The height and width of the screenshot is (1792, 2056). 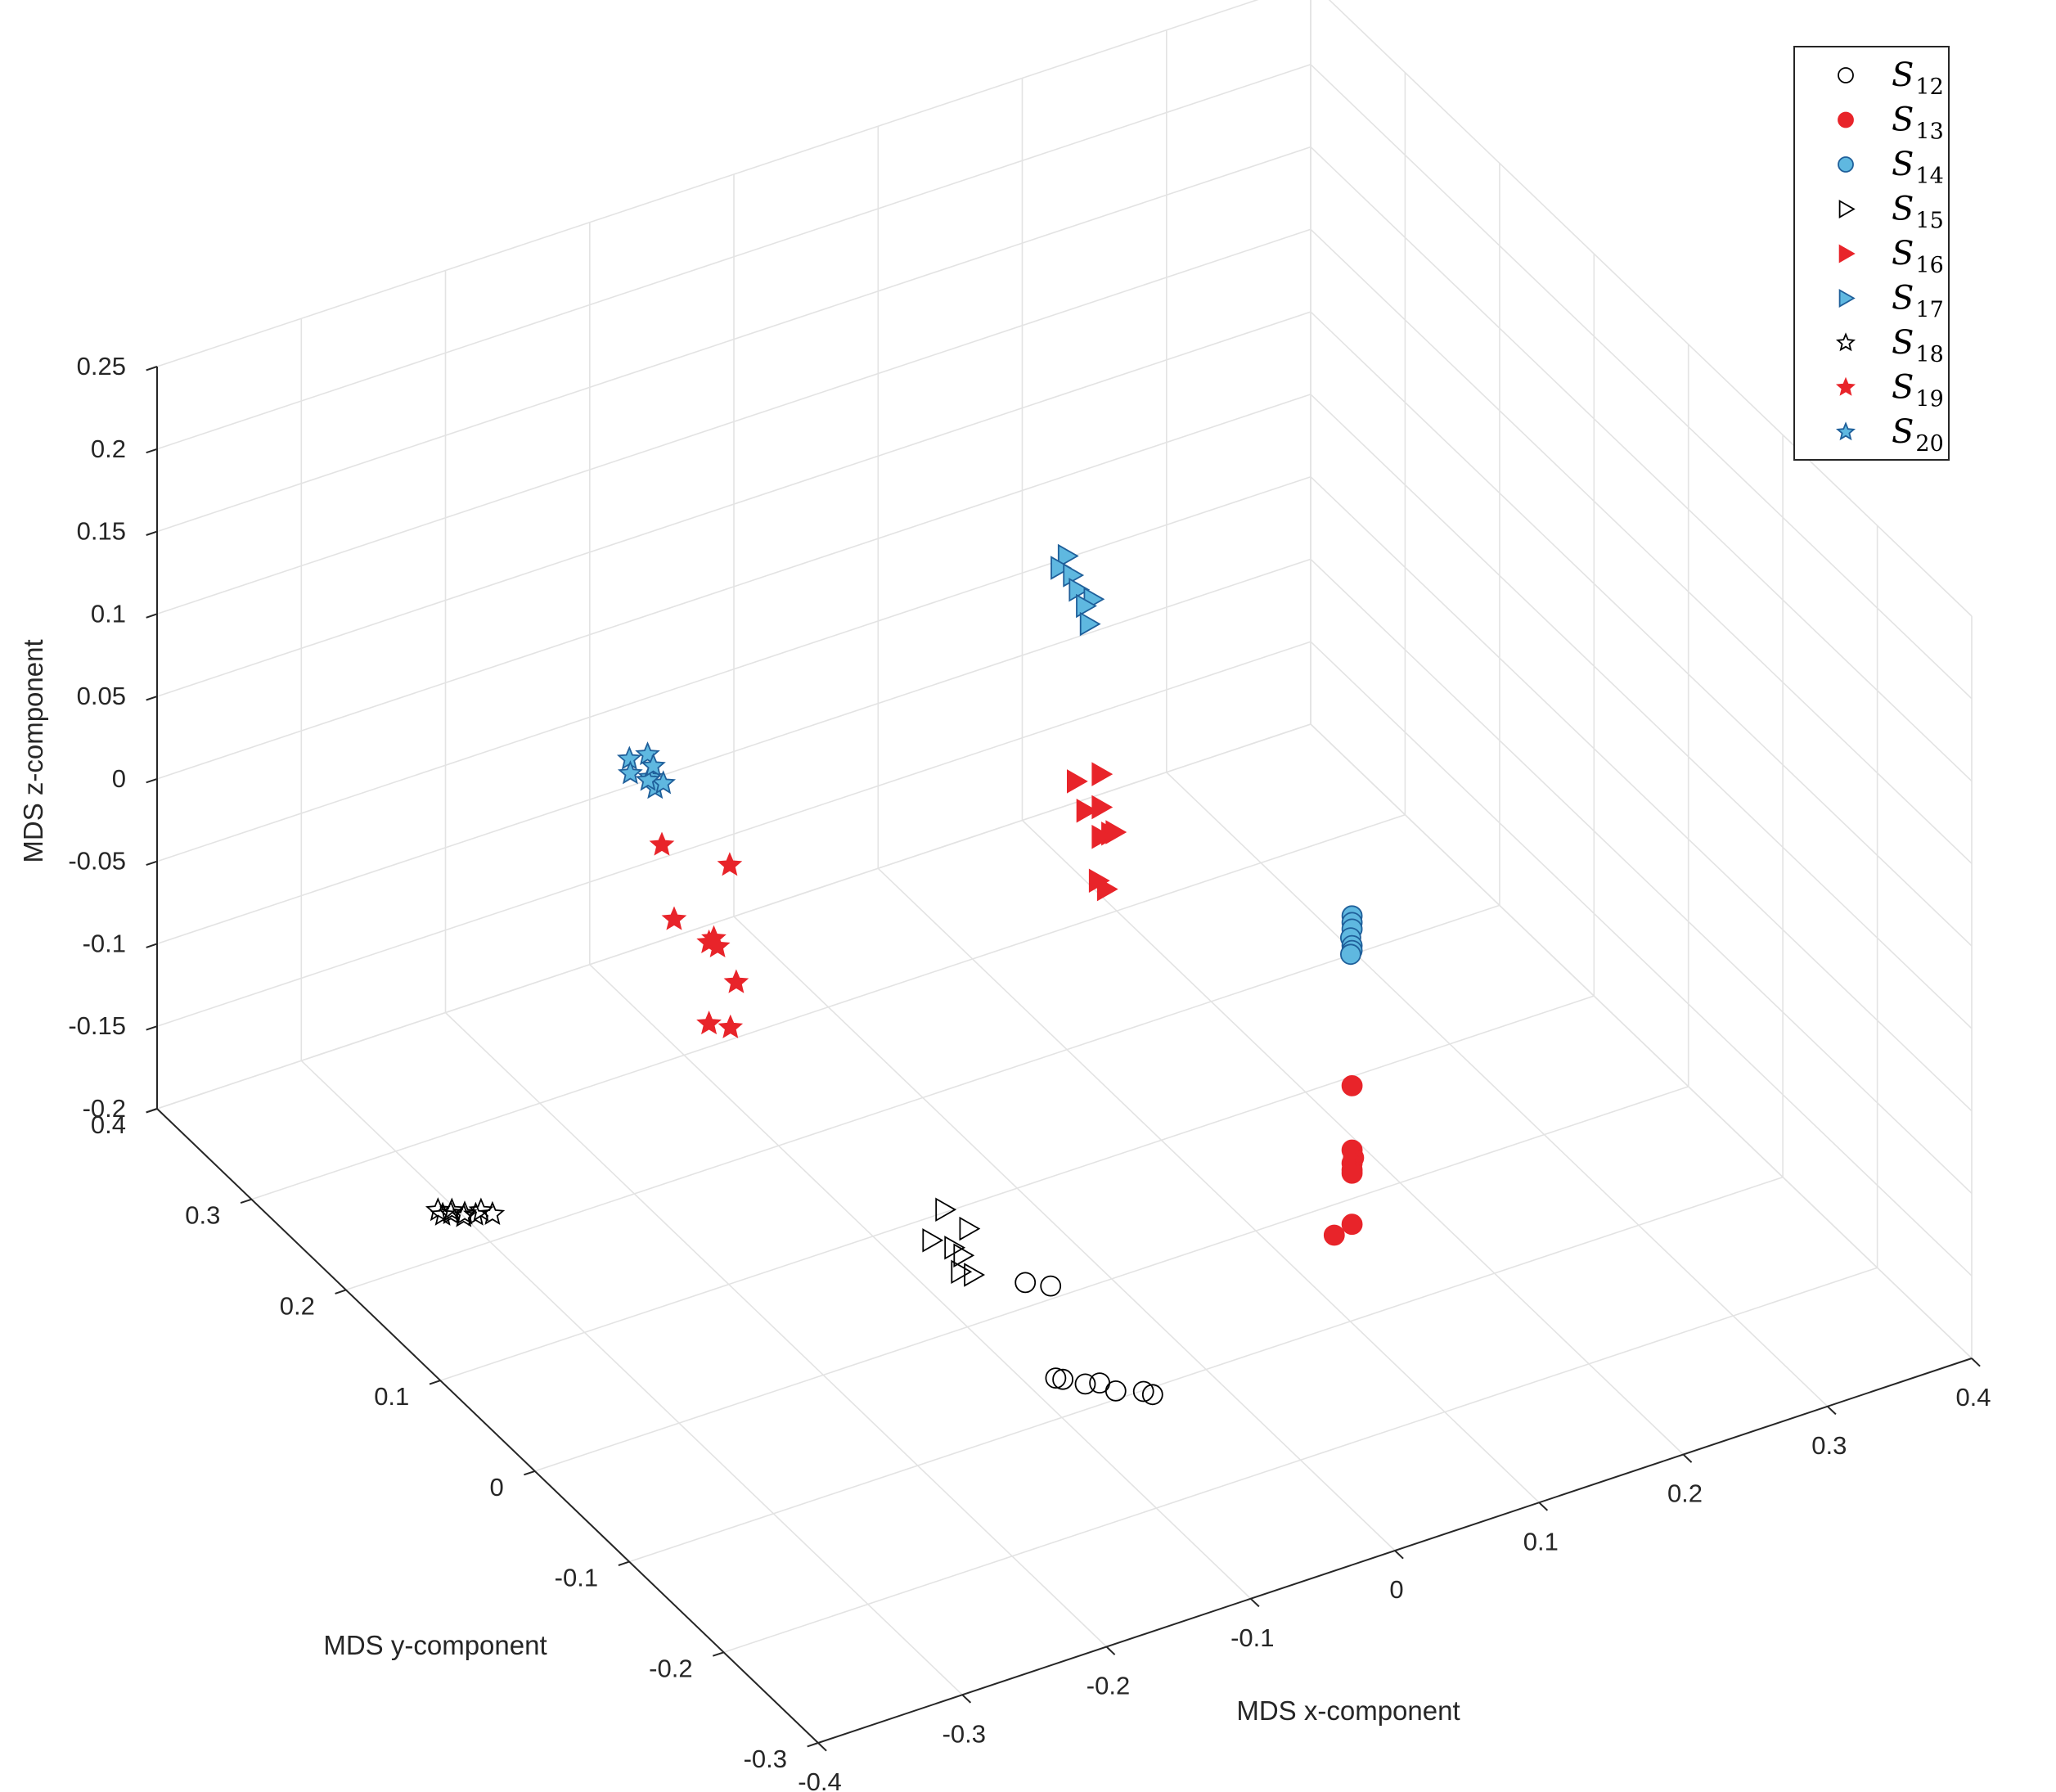 What do you see at coordinates (435, 1645) in the screenshot?
I see `y-axis-label: MDS y-component` at bounding box center [435, 1645].